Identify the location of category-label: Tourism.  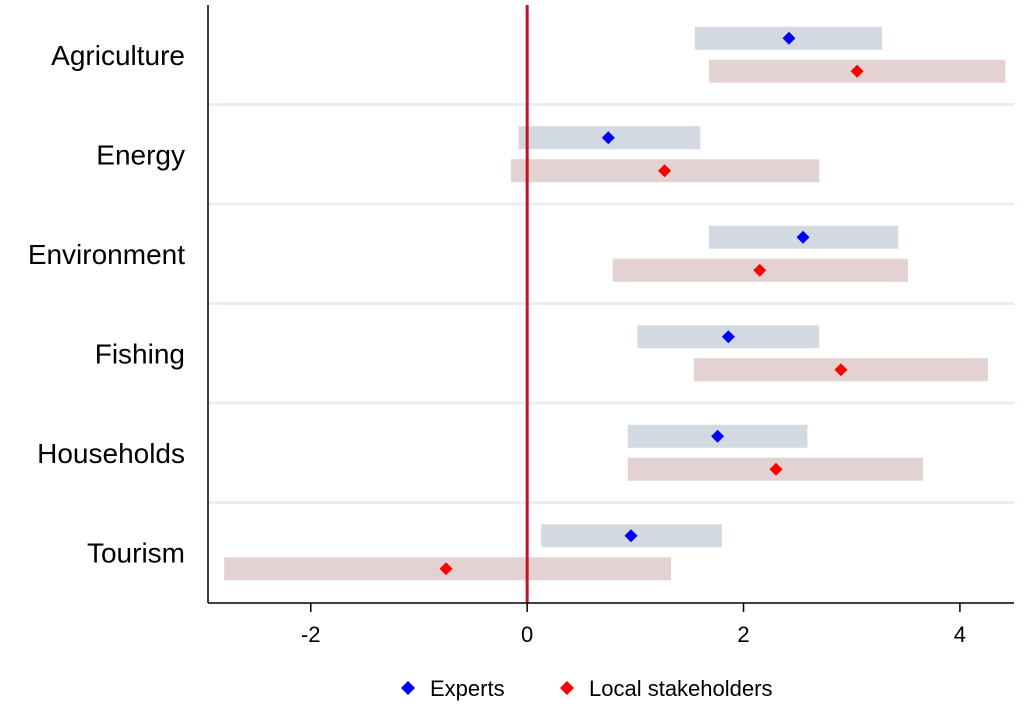
(136, 552).